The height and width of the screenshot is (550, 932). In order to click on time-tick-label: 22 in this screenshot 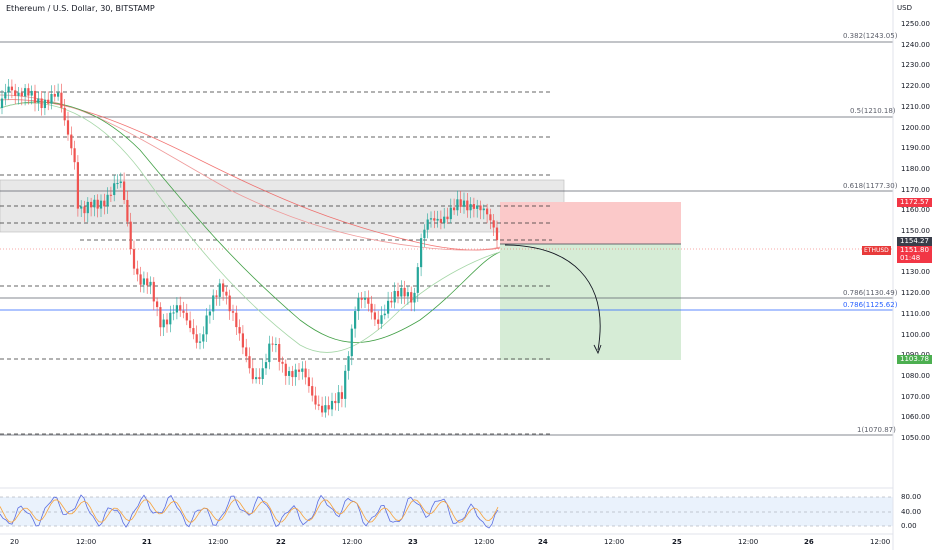, I will do `click(281, 542)`.